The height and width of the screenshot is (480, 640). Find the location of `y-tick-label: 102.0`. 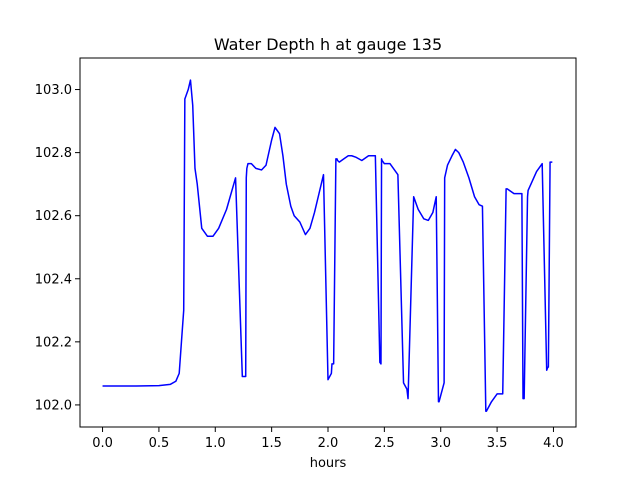

y-tick-label: 102.0 is located at coordinates (53, 405).